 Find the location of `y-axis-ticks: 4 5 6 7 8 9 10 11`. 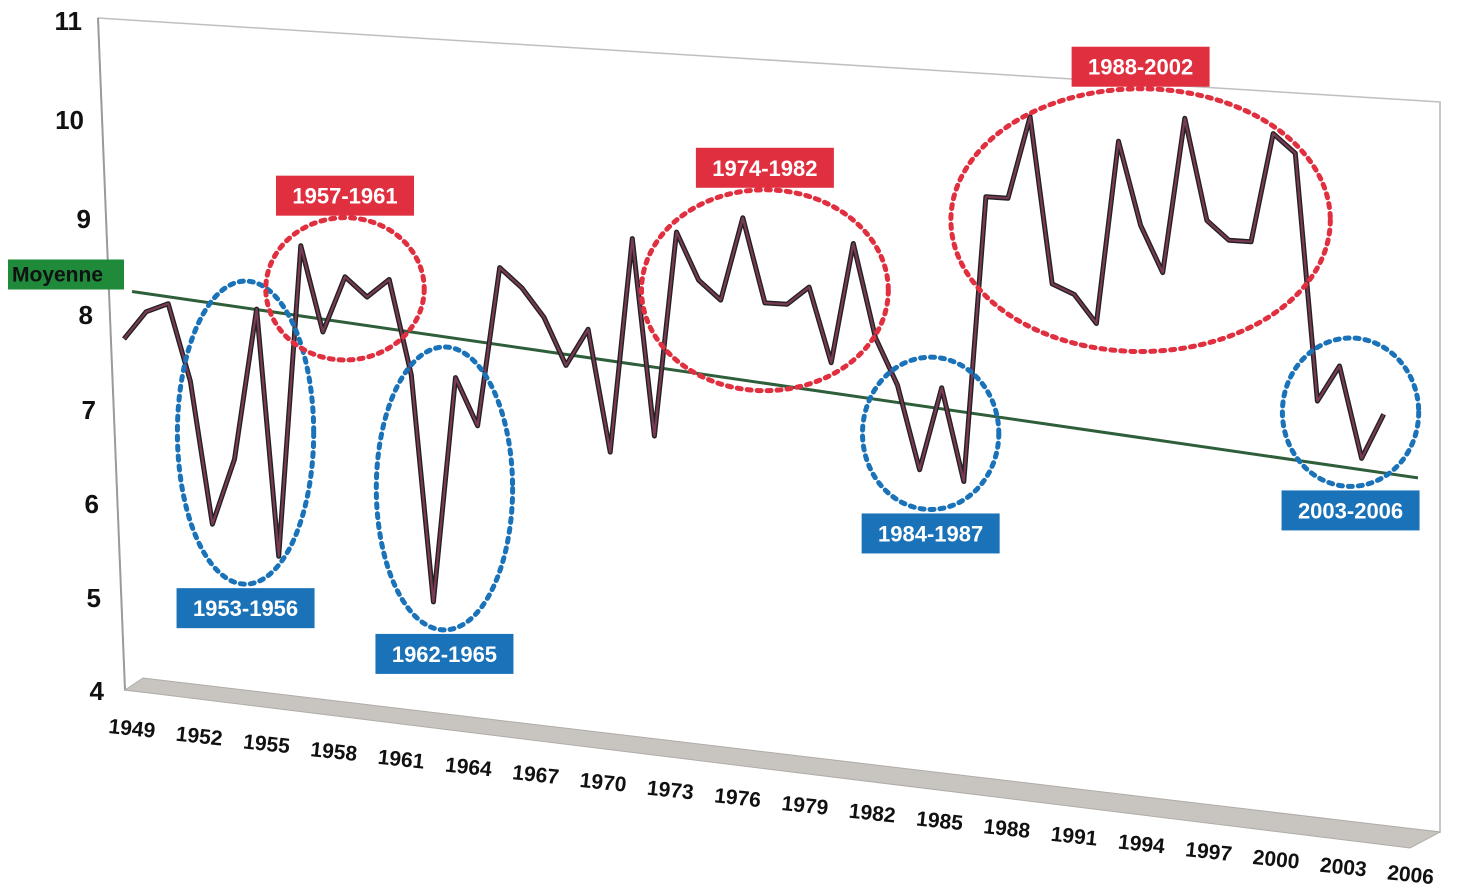

y-axis-ticks: 4 5 6 7 8 9 10 11 is located at coordinates (80, 356).